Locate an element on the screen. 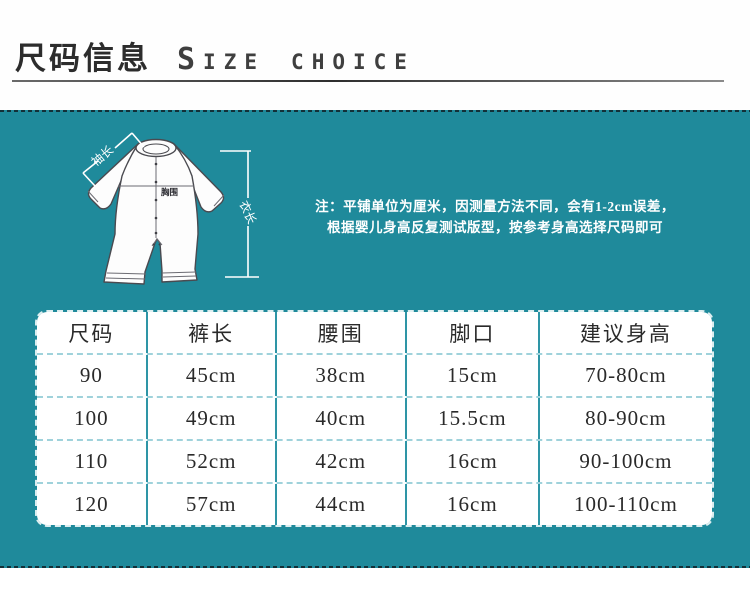 The image size is (750, 599). column-header-waist: 腰围 is located at coordinates (342, 332).